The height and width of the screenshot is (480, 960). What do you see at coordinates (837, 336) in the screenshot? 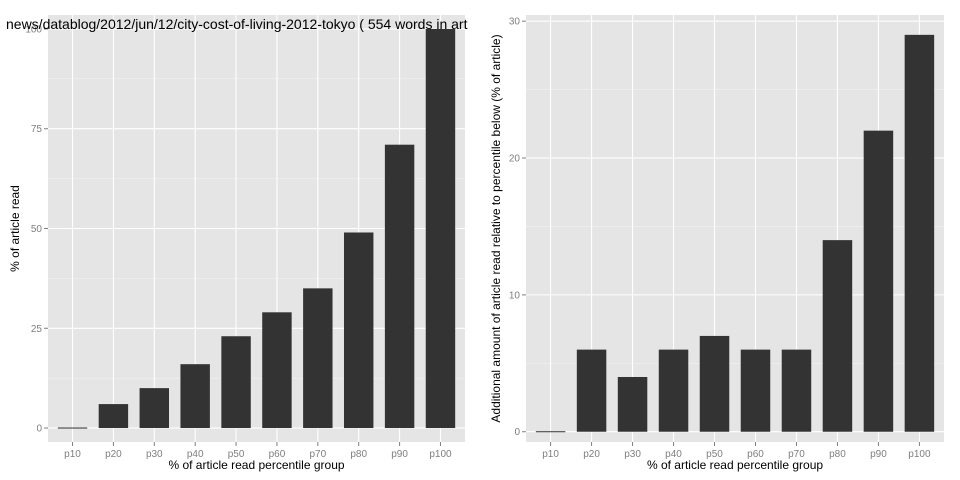
I see `right-bar-p80` at bounding box center [837, 336].